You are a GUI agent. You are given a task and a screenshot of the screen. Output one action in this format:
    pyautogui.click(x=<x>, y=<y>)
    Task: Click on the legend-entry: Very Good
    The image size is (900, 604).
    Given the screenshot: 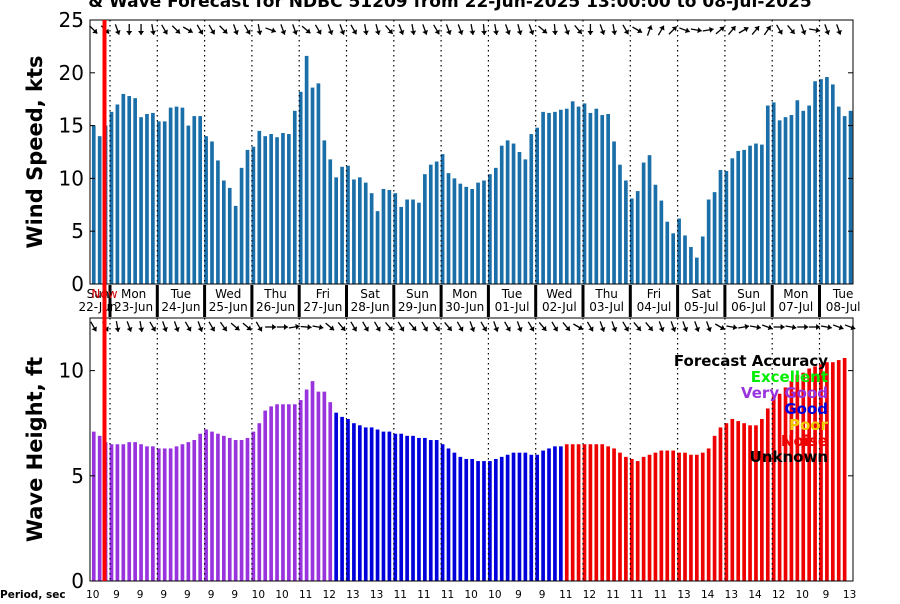 What is the action you would take?
    pyautogui.click(x=784, y=393)
    